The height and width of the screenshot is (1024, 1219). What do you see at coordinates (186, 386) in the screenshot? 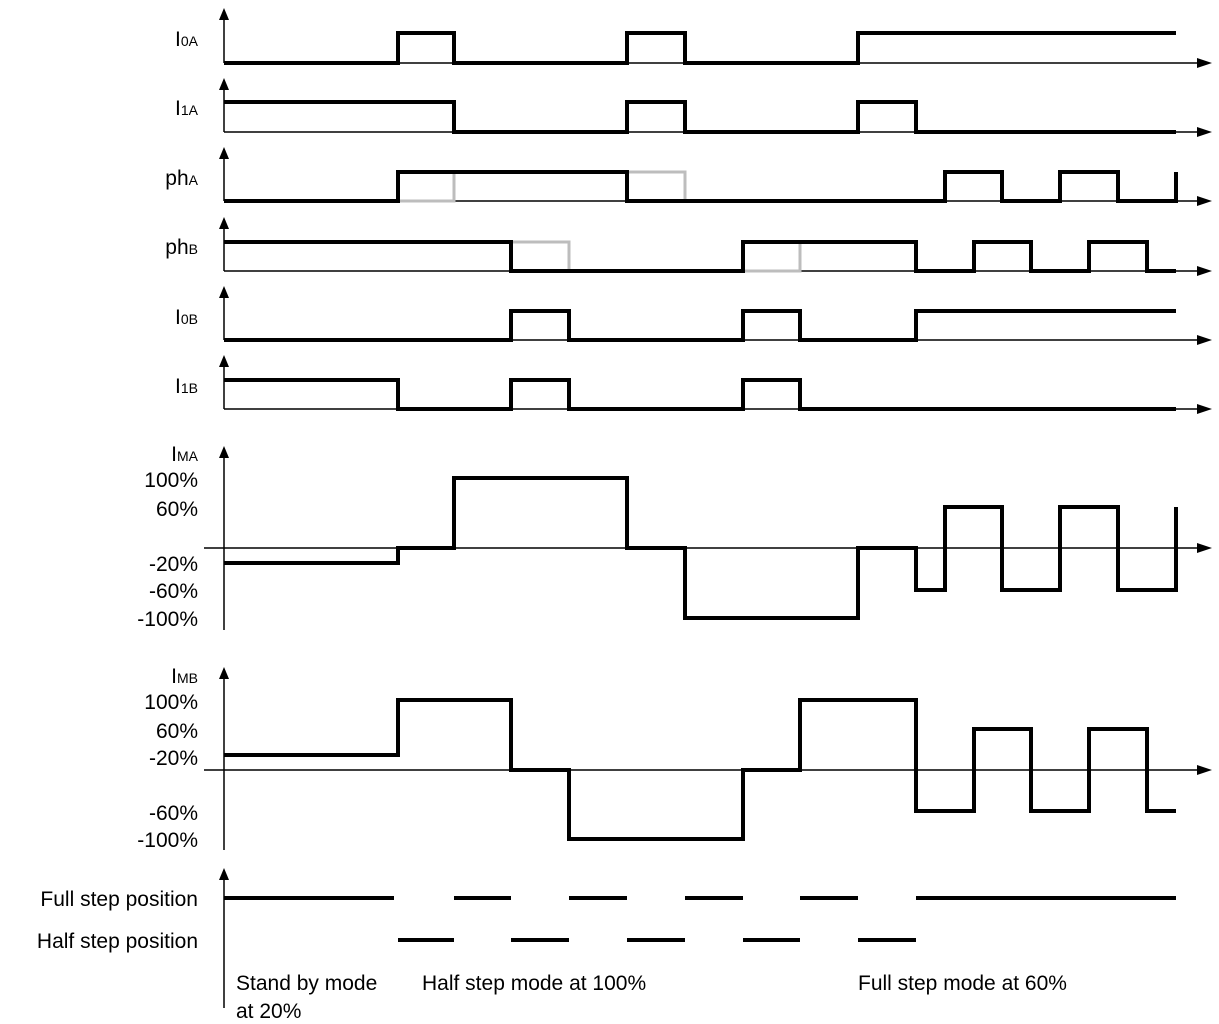
I see `signal-label-i1b: I1B` at bounding box center [186, 386].